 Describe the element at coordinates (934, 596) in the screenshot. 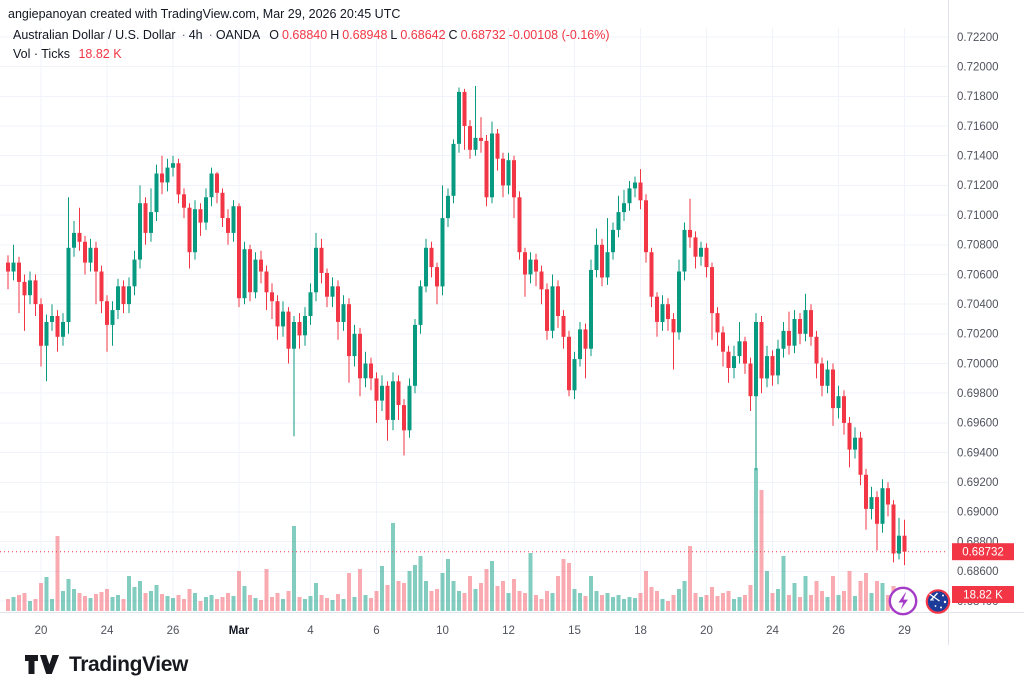

I see `flag-detail` at that location.